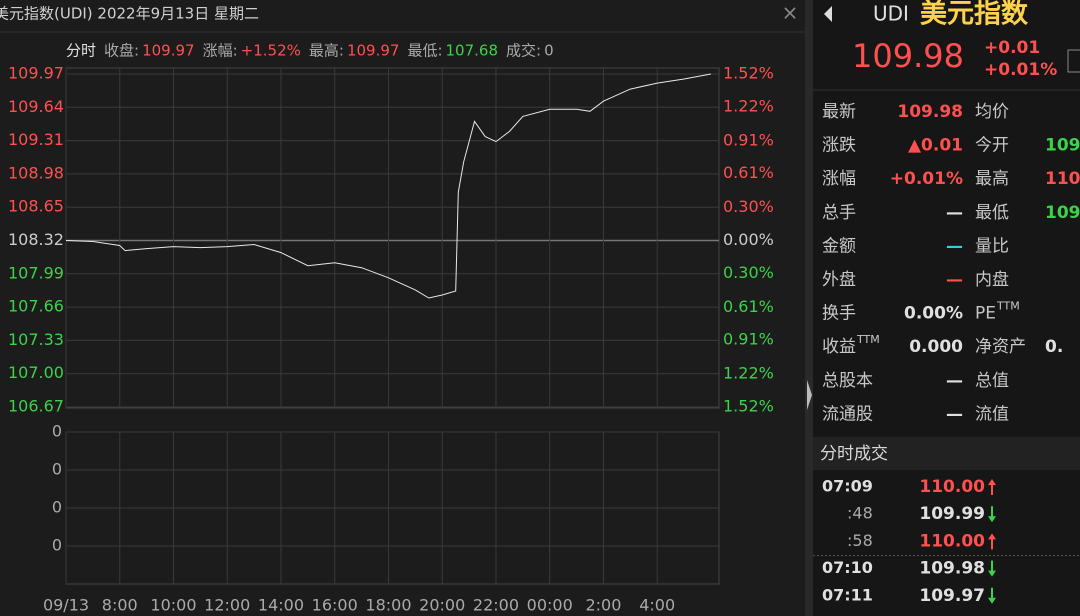 The height and width of the screenshot is (616, 1080). I want to click on stat-label: 流值, so click(992, 414).